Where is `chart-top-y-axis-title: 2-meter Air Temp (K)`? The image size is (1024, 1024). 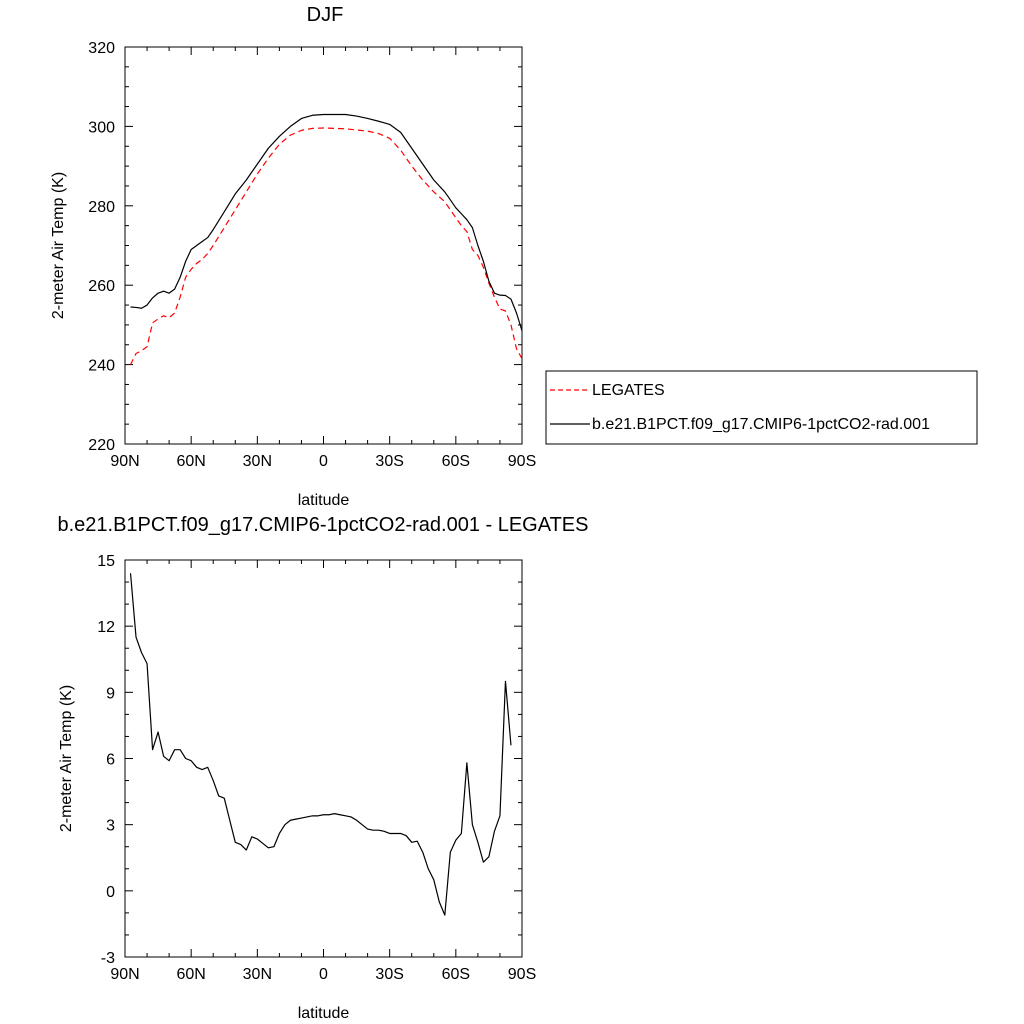
chart-top-y-axis-title: 2-meter Air Temp (K) is located at coordinates (58, 245).